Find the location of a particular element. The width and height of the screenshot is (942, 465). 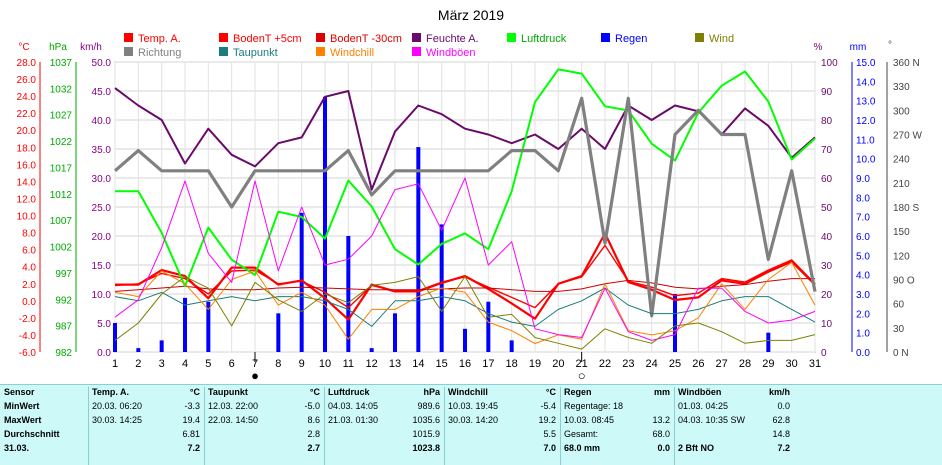

stats-row: 7.0 is located at coordinates (505, 448).